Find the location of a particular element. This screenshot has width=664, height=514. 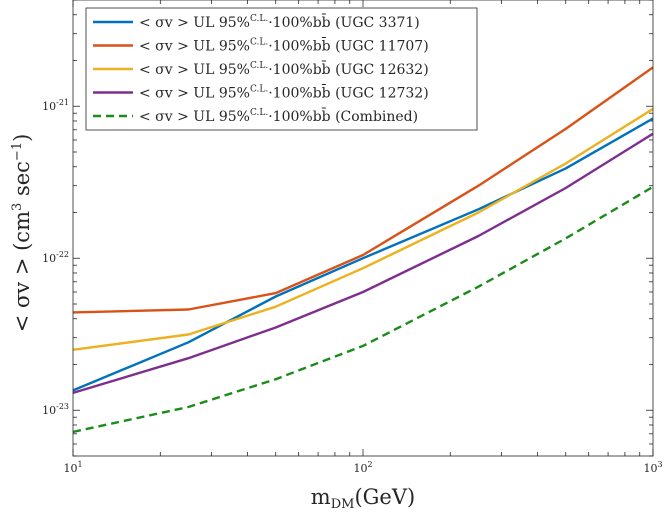

legend-entry-3: < σv > UL 95%C.L.·100%bb̄ (UGC 12632) is located at coordinates (284, 69).